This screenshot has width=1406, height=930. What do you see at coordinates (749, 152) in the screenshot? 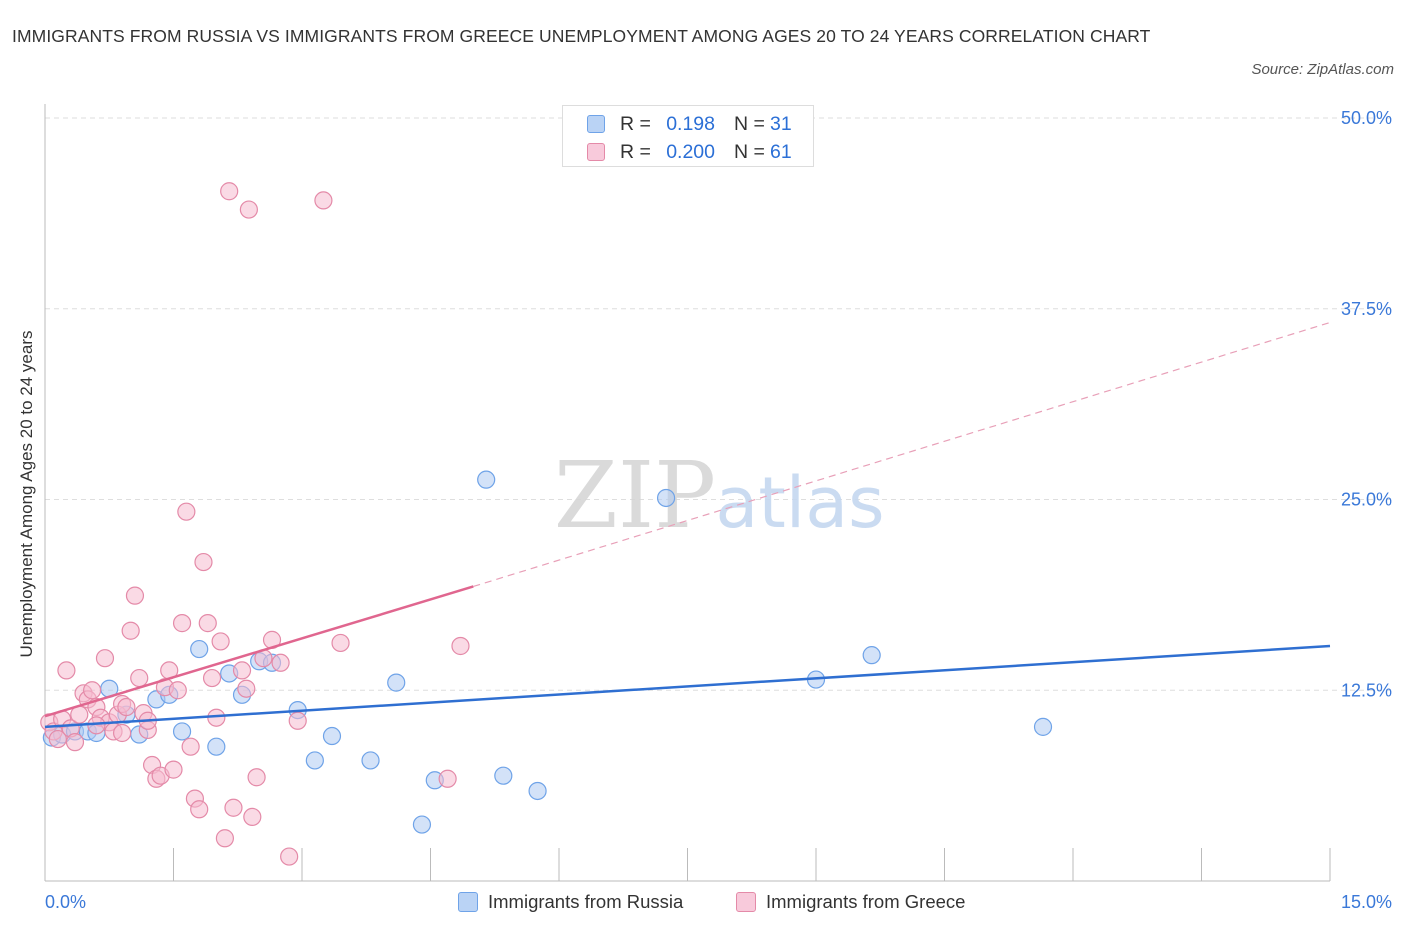
I see `greece-n-label: N =` at bounding box center [749, 152].